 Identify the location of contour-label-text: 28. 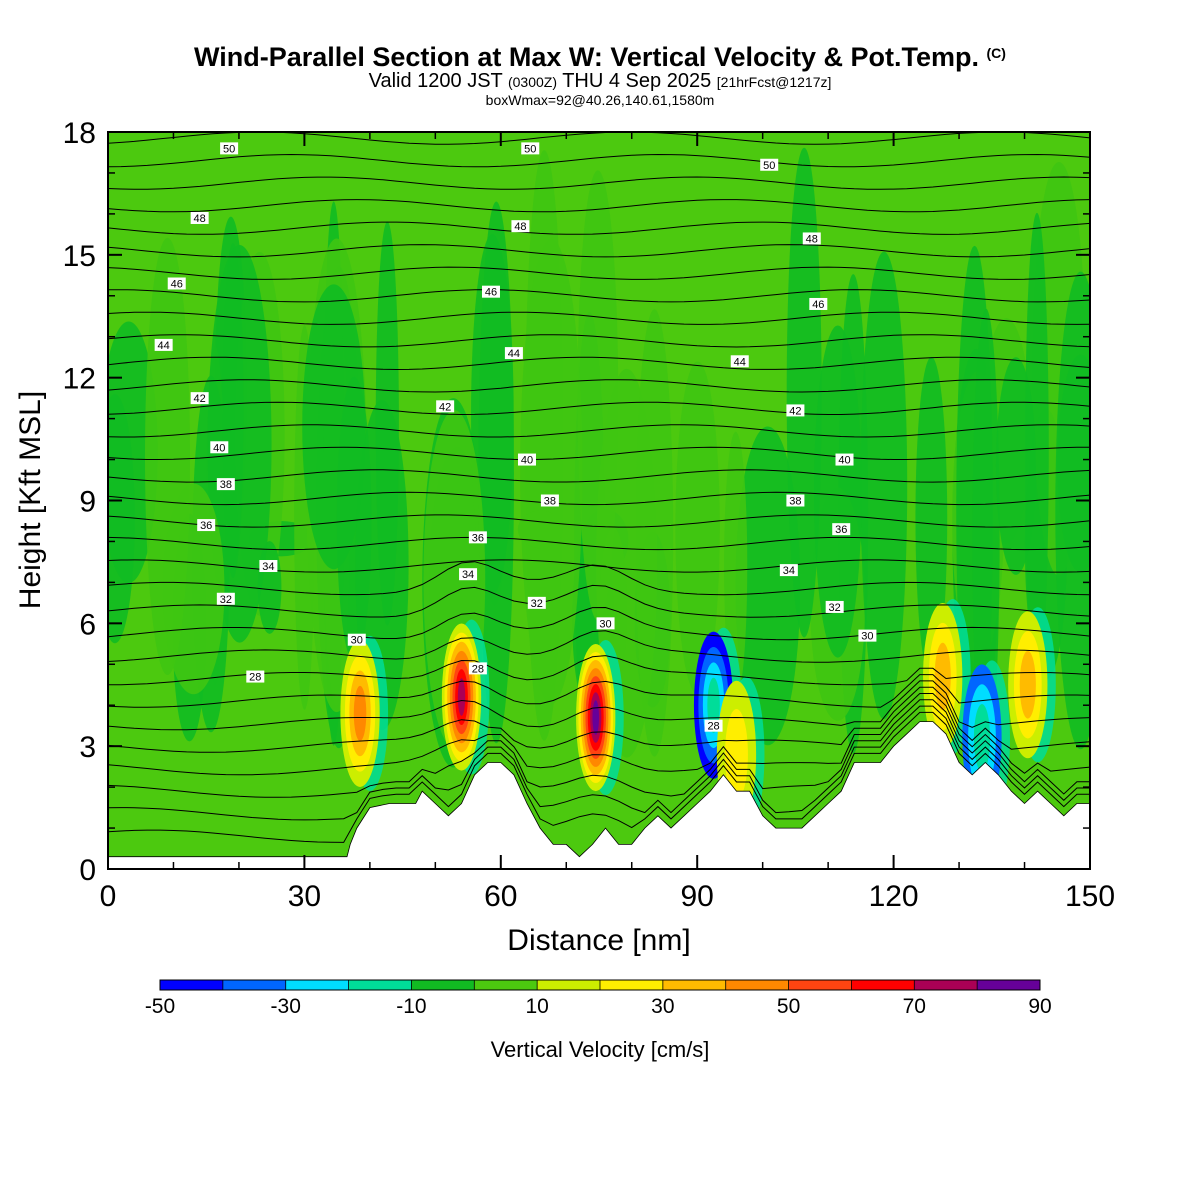
(478, 669).